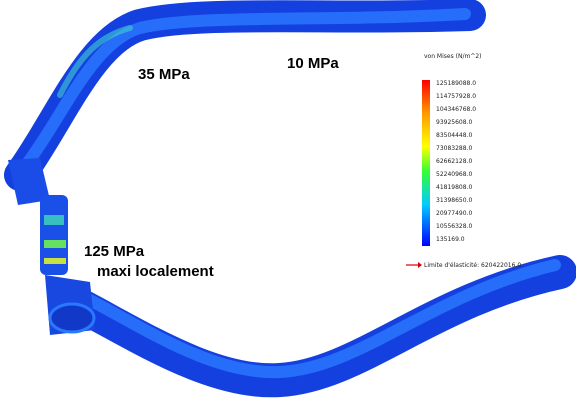 Image resolution: width=576 pixels, height=419 pixels. I want to click on legend-label: 52240968.0, so click(454, 174).